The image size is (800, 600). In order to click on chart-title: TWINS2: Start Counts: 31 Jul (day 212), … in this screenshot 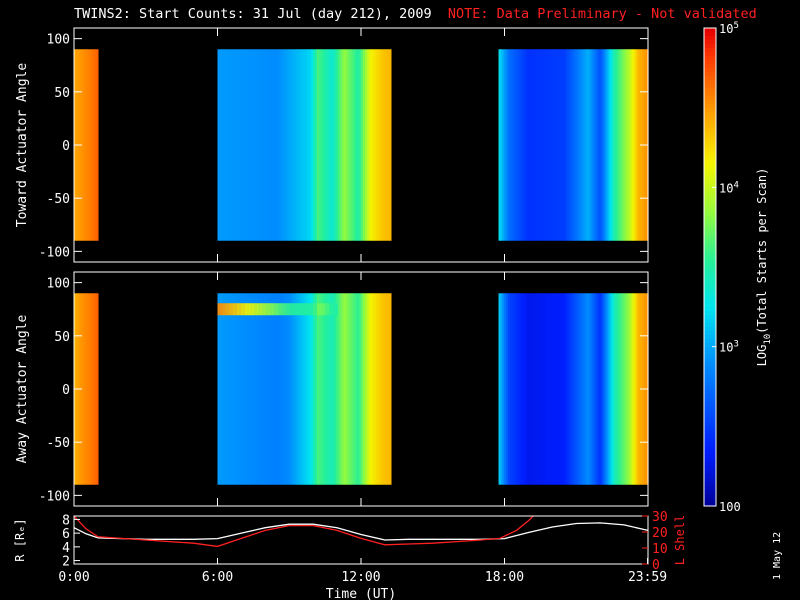, I will do `click(415, 14)`.